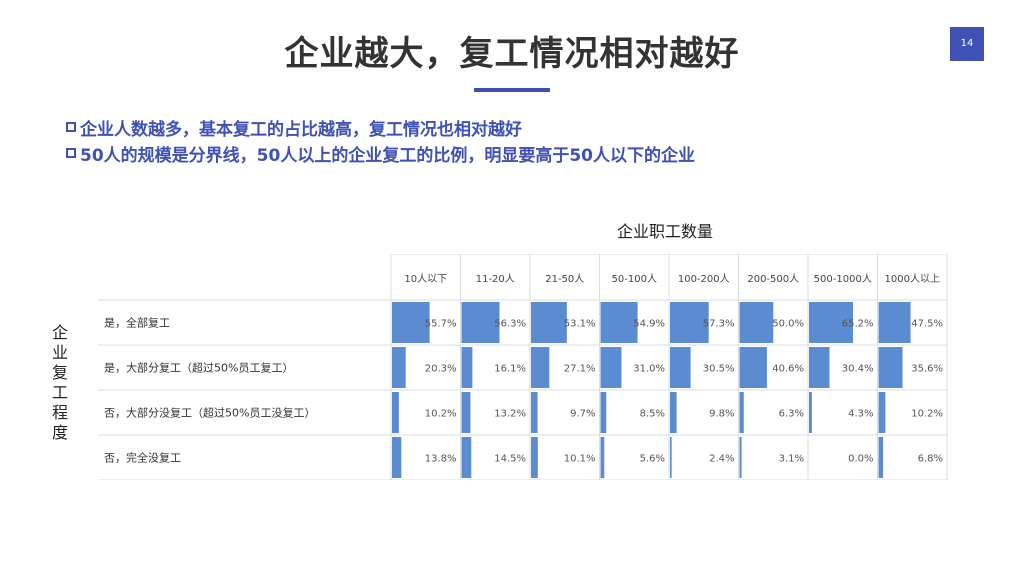 The height and width of the screenshot is (576, 1024). I want to click on bullet-item: 企业人数越多，基本复工的占比越高，复工情况也相对越好, so click(380, 127).